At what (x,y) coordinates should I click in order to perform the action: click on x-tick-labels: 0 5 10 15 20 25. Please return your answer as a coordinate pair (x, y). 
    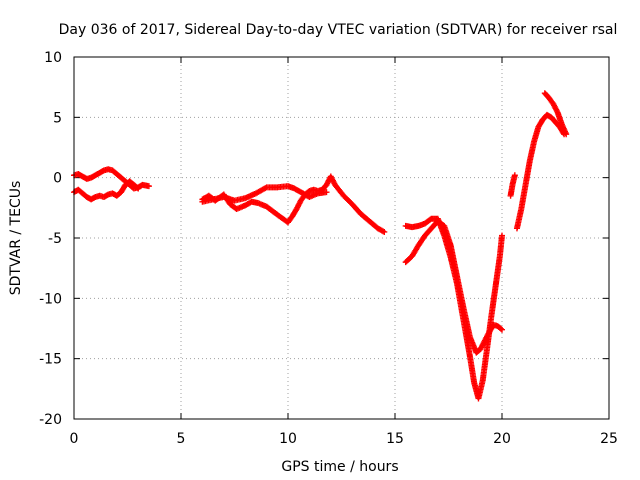
    Looking at the image, I should click on (344, 439).